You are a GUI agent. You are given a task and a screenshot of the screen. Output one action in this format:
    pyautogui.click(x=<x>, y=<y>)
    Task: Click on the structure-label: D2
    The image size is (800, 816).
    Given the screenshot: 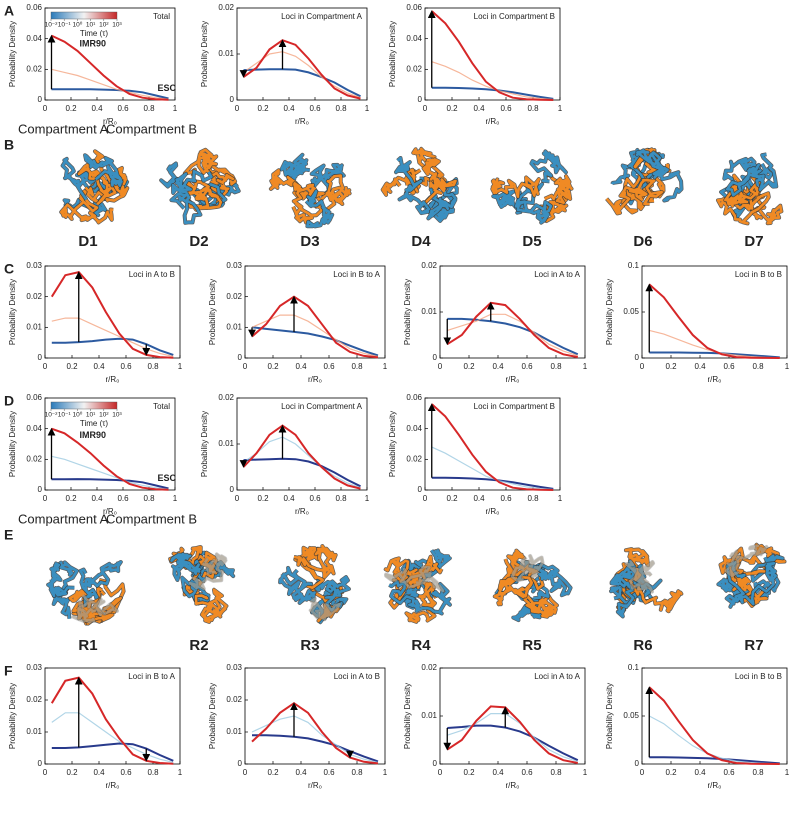 What is the action you would take?
    pyautogui.click(x=198, y=241)
    